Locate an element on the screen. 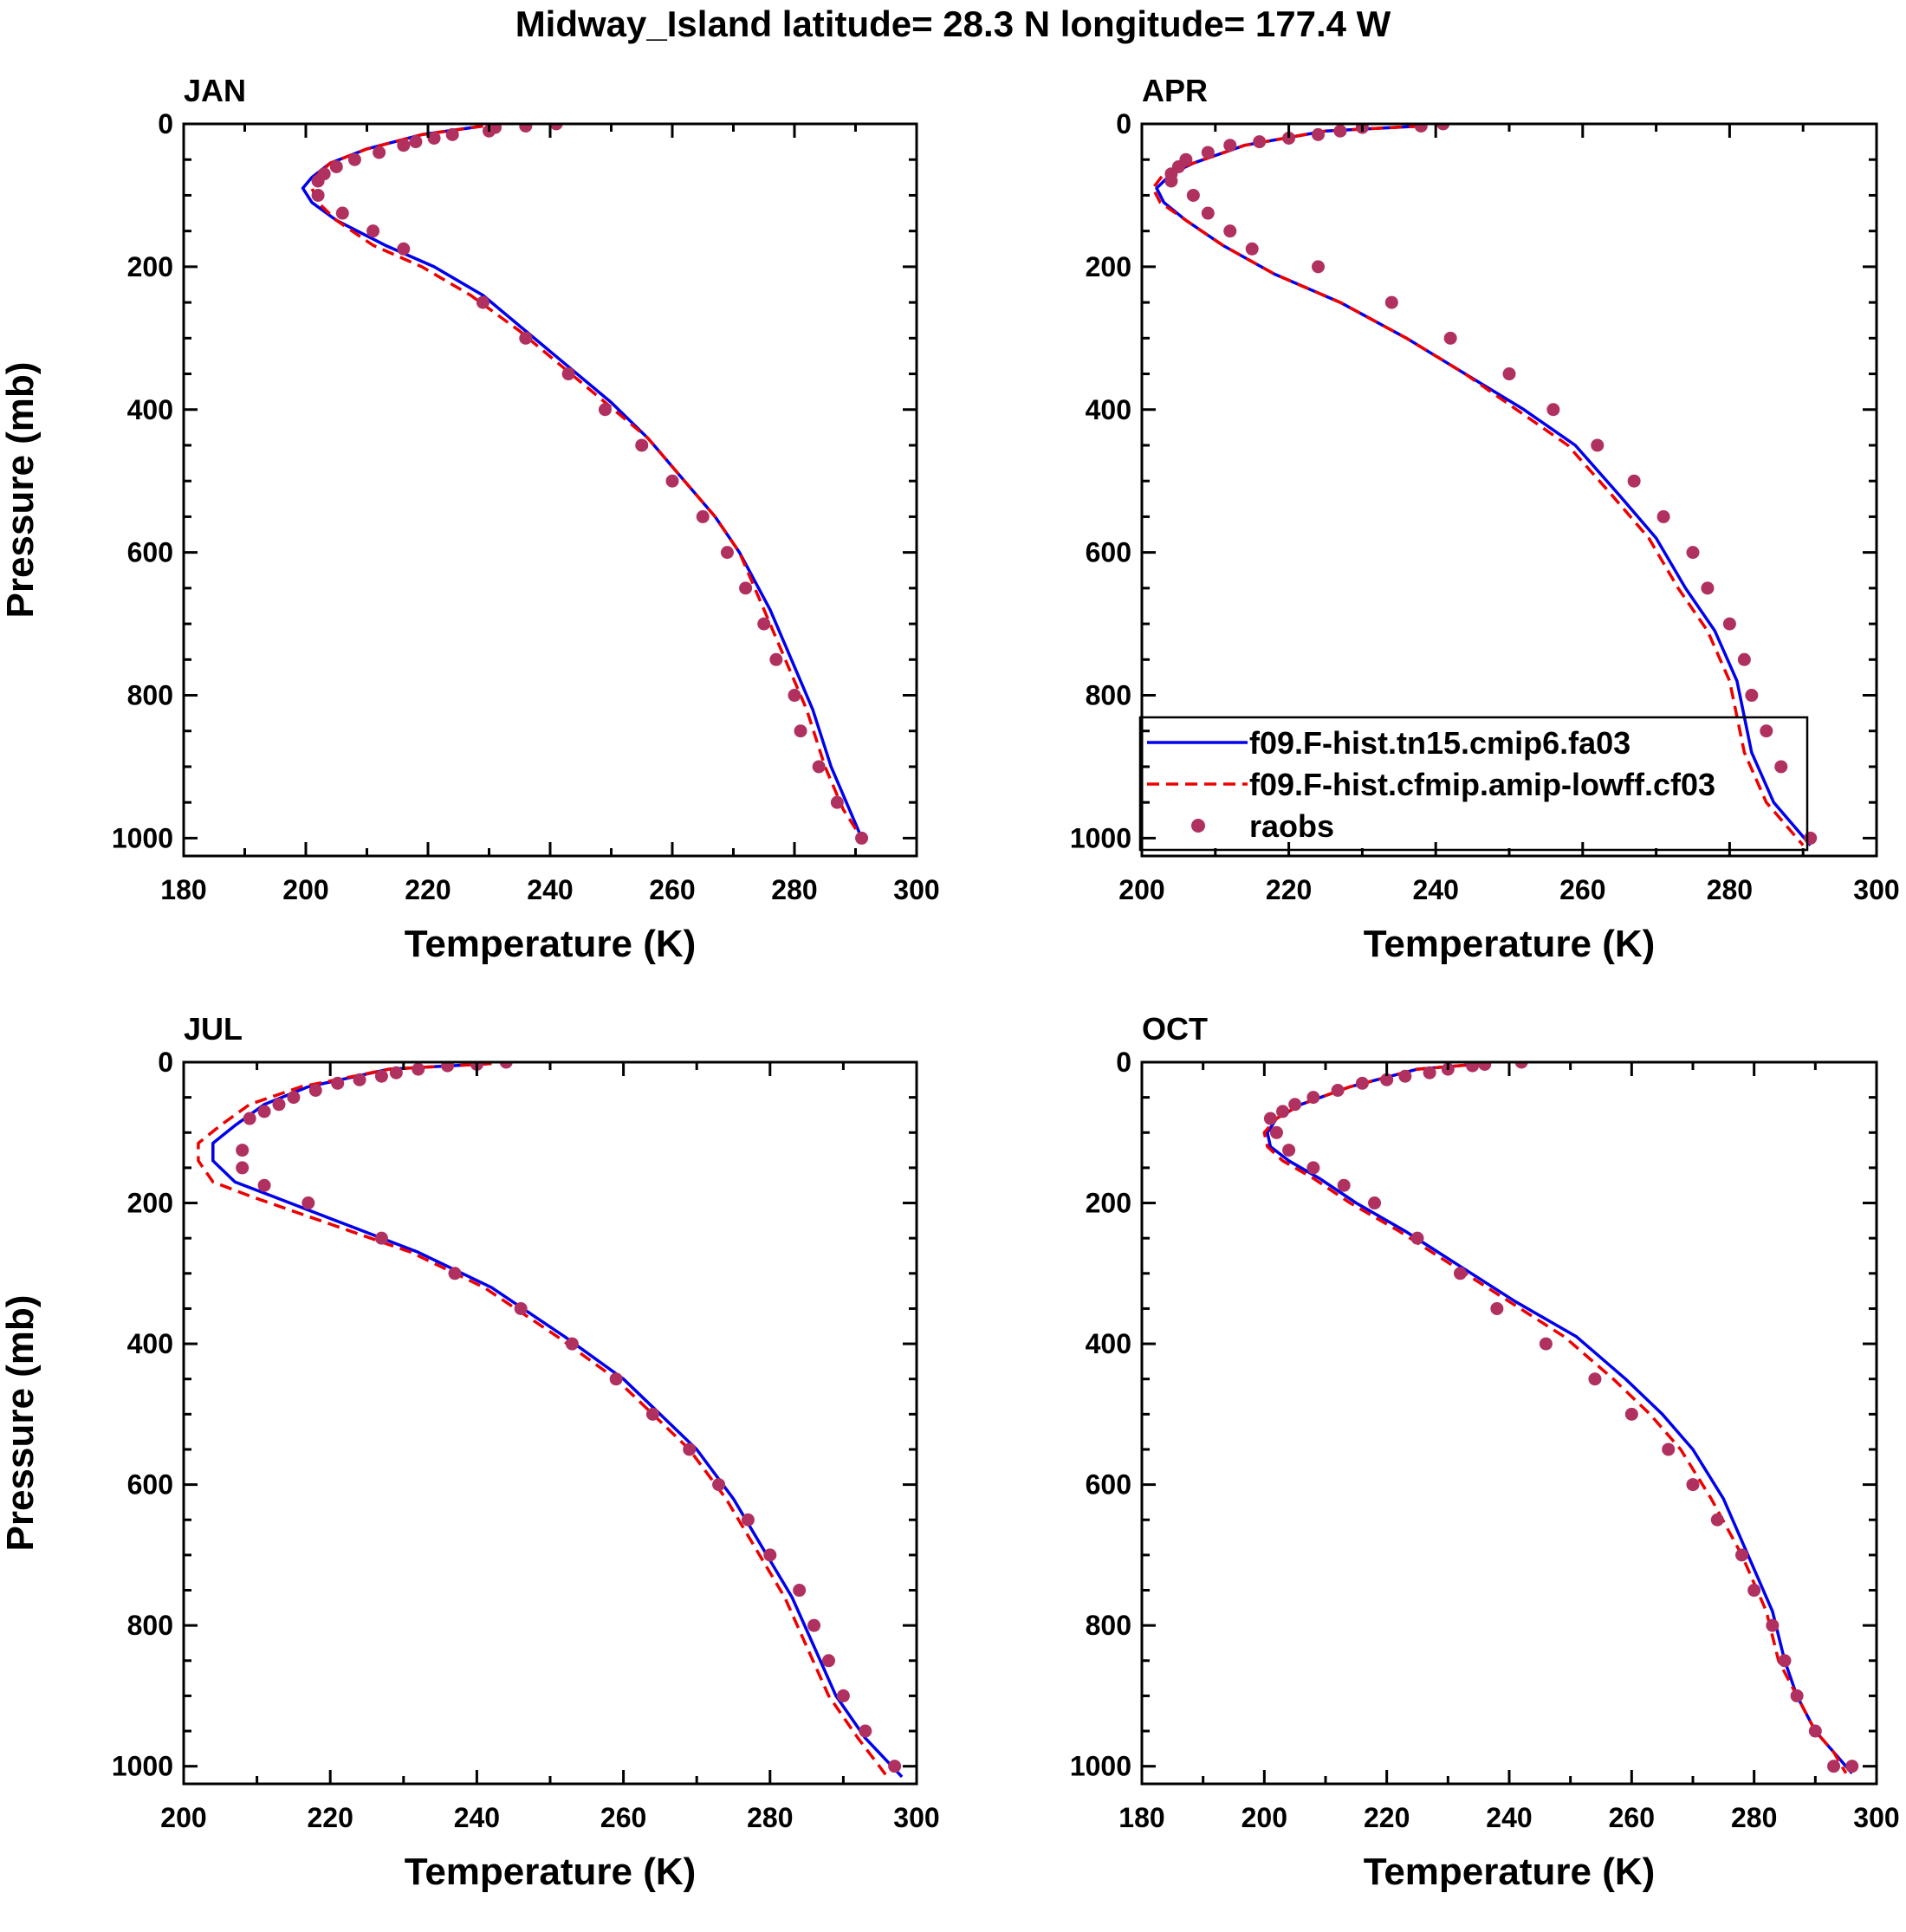  legend-label: f09.F-hist.tn15.cmip6.fa03 is located at coordinates (1439, 743).